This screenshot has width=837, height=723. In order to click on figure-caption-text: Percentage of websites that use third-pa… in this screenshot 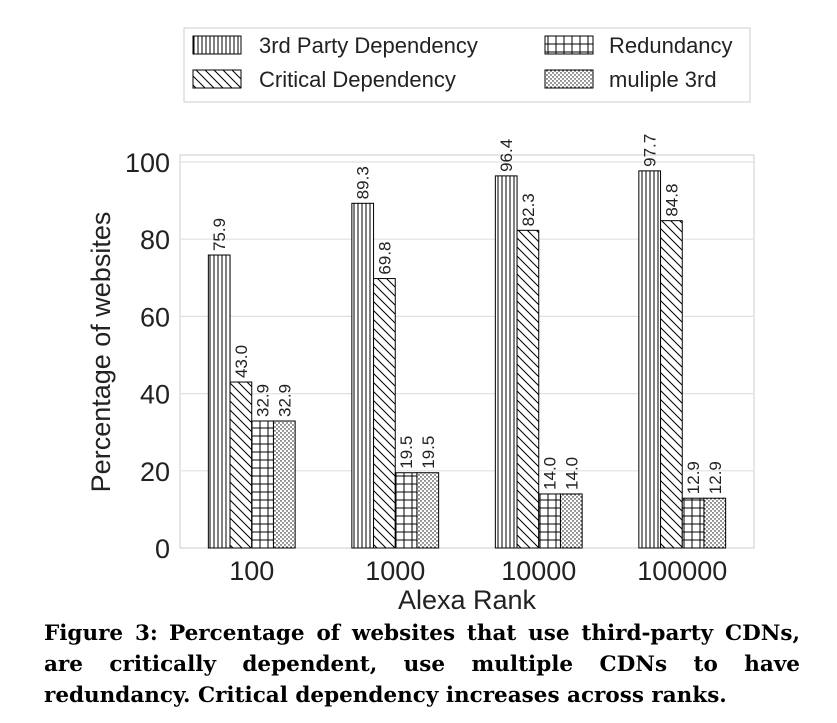, I will do `click(422, 664)`.